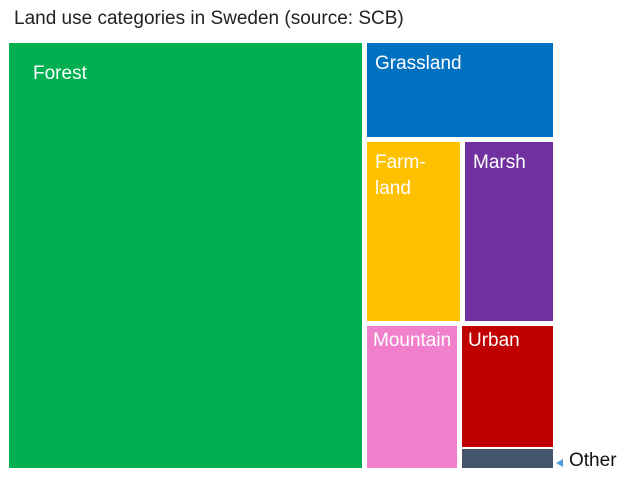  Describe the element at coordinates (507, 386) in the screenshot. I see `tile-urban: Urban` at that location.